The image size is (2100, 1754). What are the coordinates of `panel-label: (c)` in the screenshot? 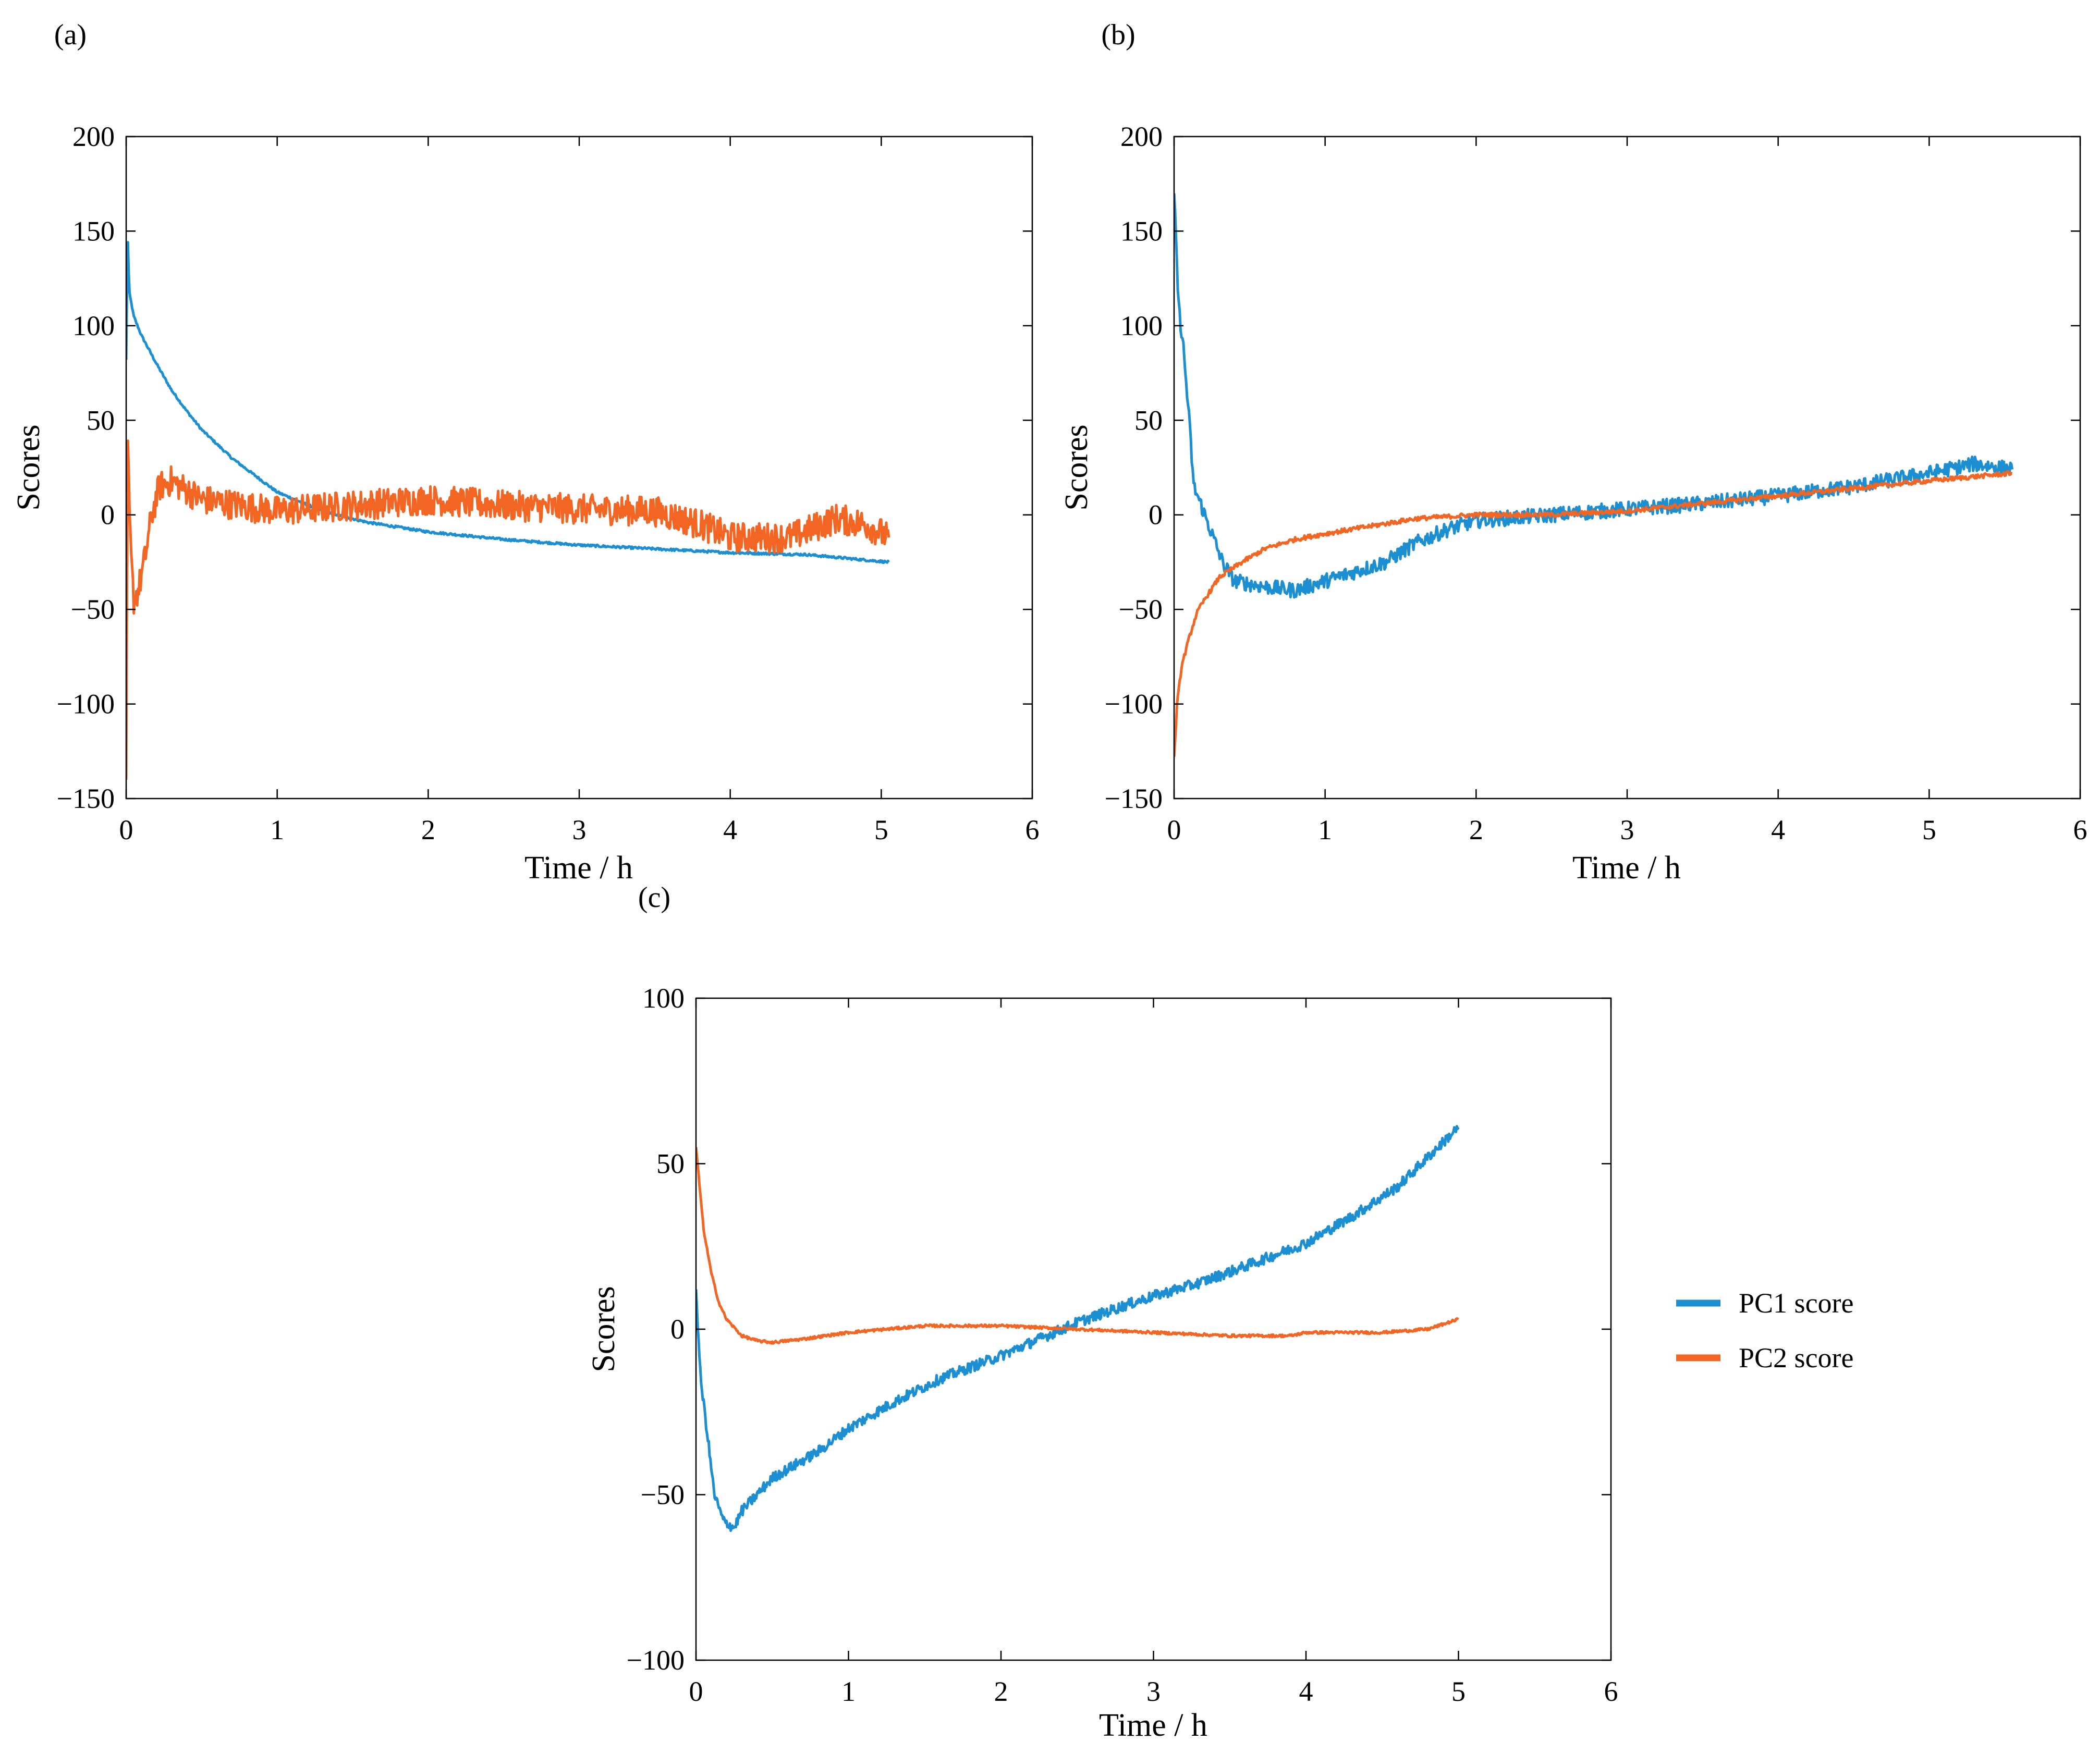 It's located at (654, 897).